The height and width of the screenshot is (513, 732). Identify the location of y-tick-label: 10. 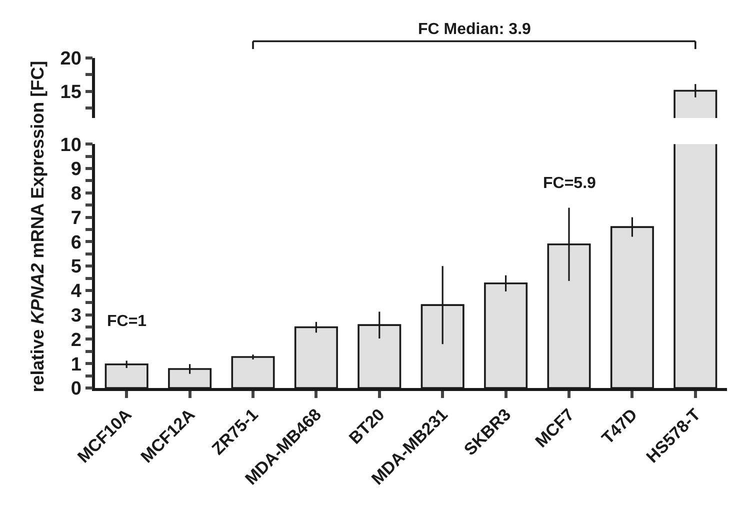
(71, 145).